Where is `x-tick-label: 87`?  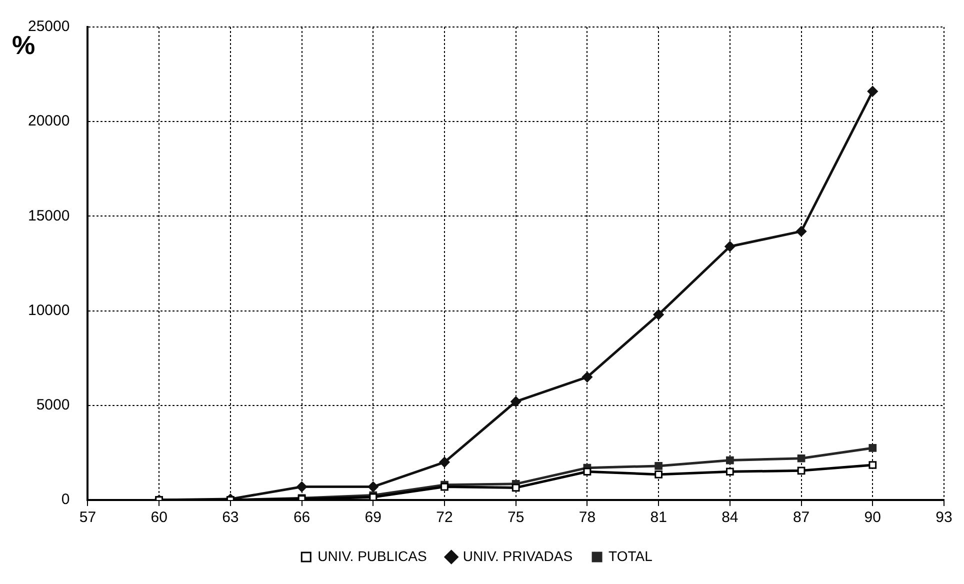 x-tick-label: 87 is located at coordinates (801, 517).